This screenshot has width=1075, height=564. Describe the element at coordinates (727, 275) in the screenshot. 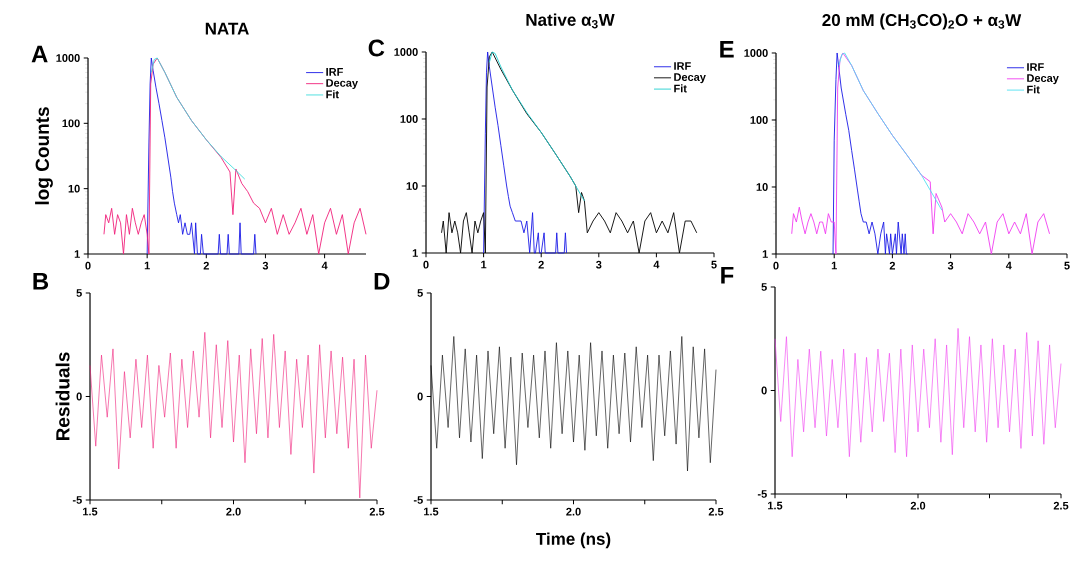

I see `text: F` at that location.